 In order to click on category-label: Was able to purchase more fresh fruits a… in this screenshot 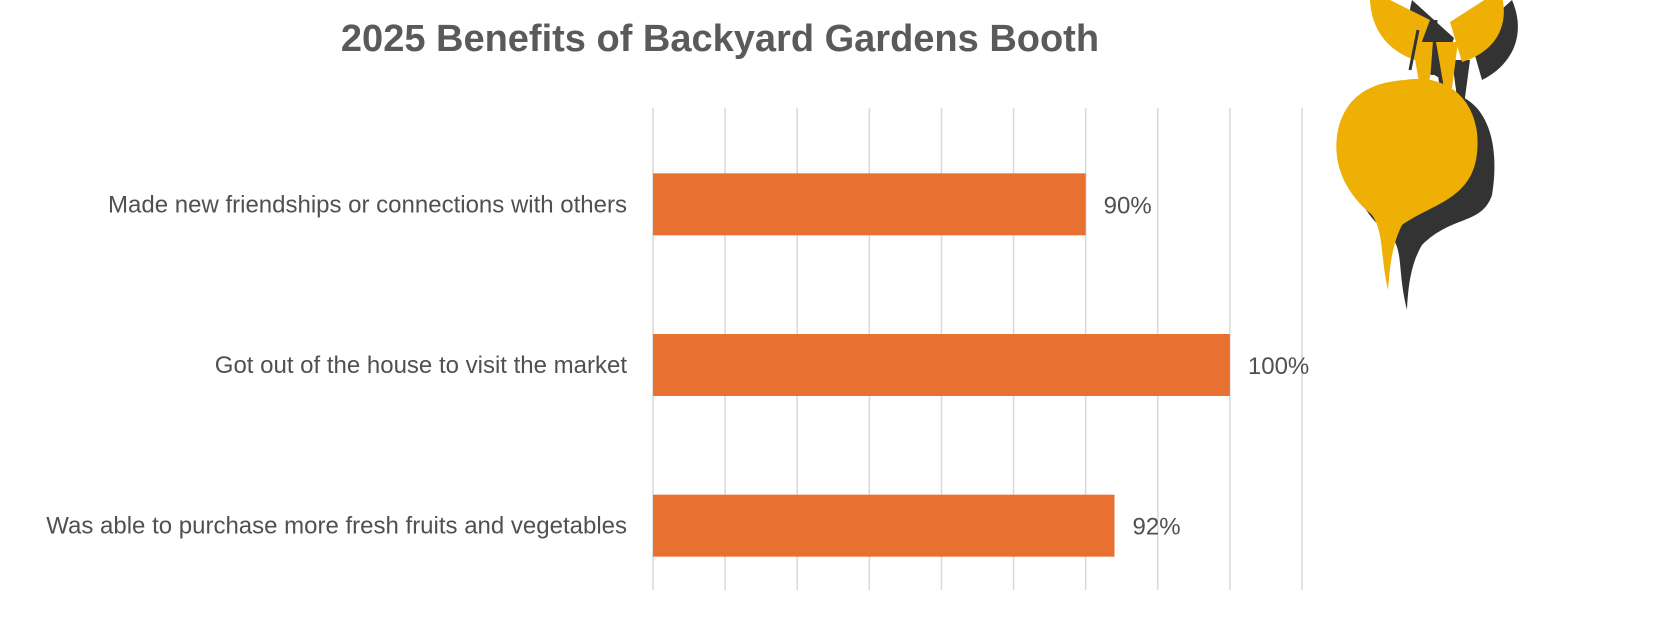, I will do `click(336, 526)`.